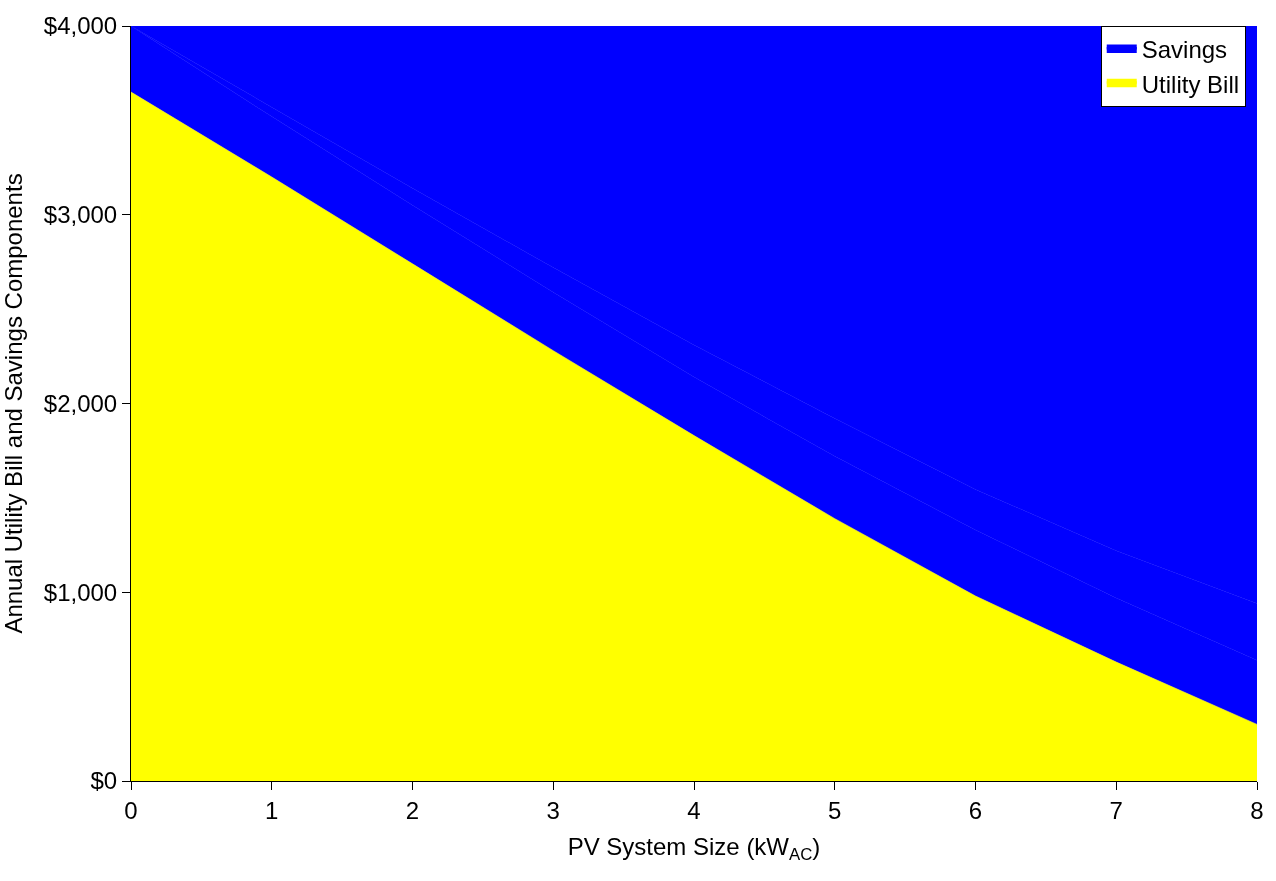  Describe the element at coordinates (694, 849) in the screenshot. I see `x-axis-title: PV System Size (kW$_{AC}$)` at that location.